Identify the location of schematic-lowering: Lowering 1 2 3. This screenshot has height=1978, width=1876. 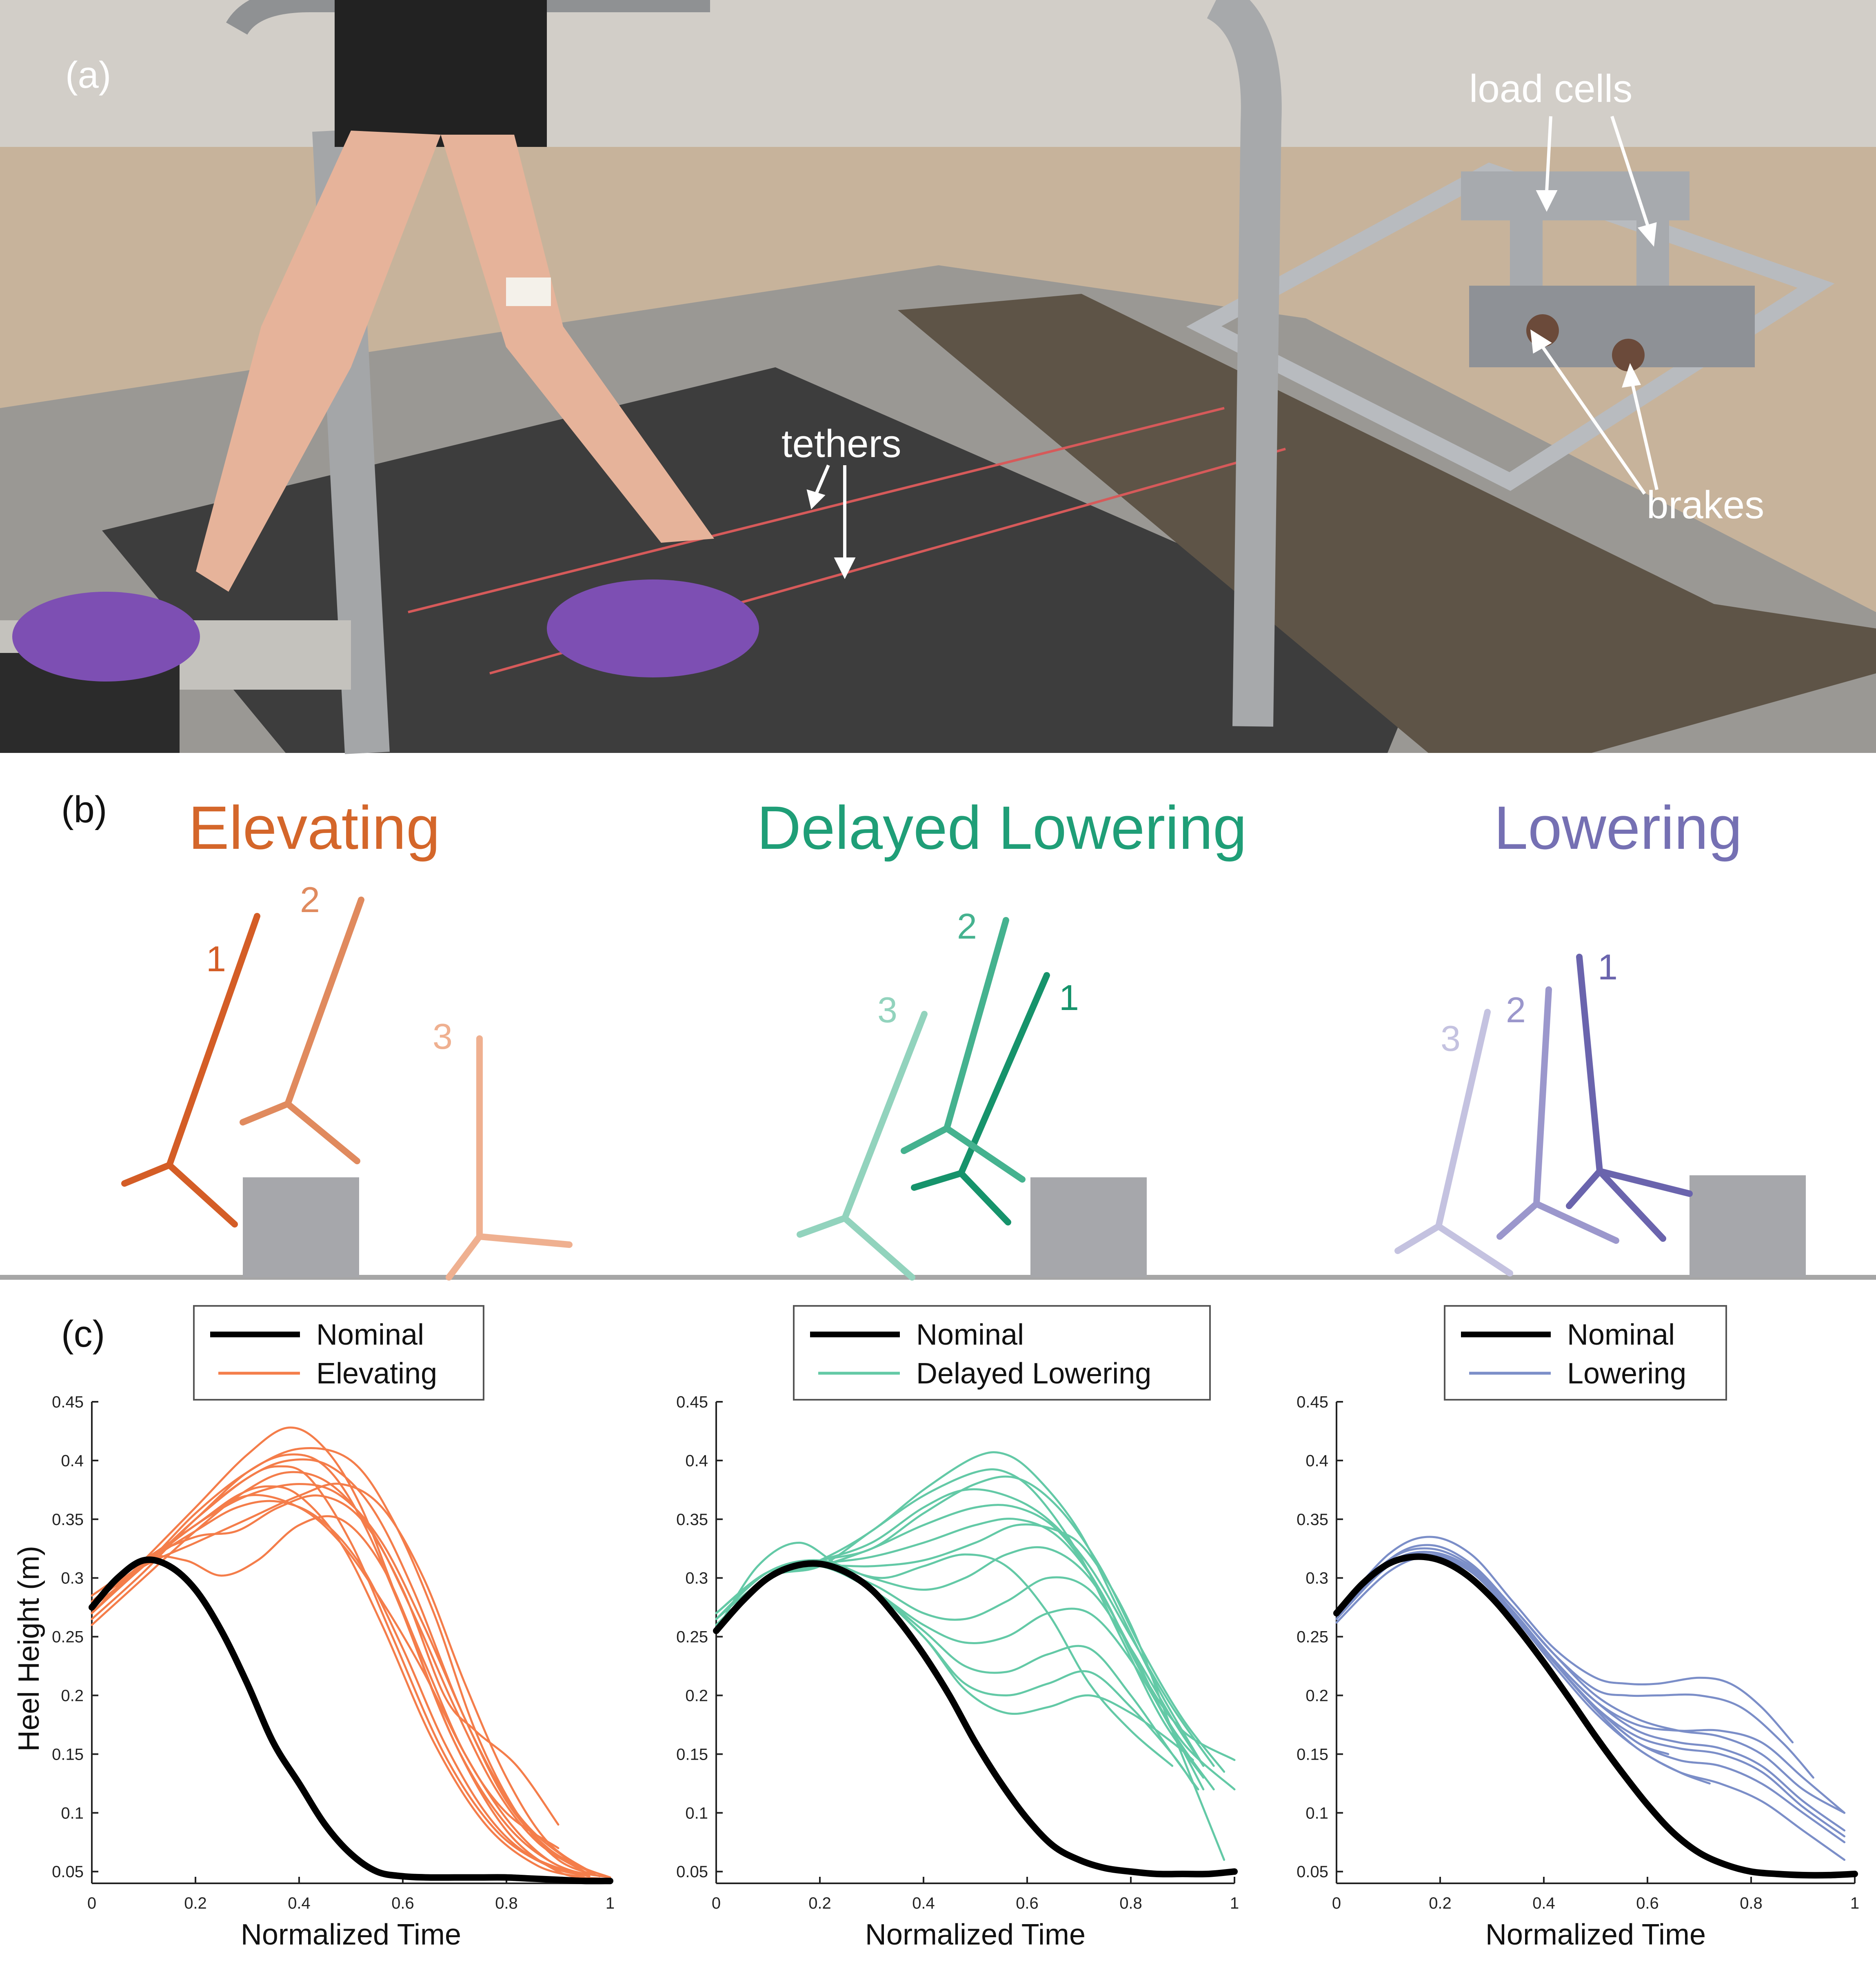
(1600, 1035).